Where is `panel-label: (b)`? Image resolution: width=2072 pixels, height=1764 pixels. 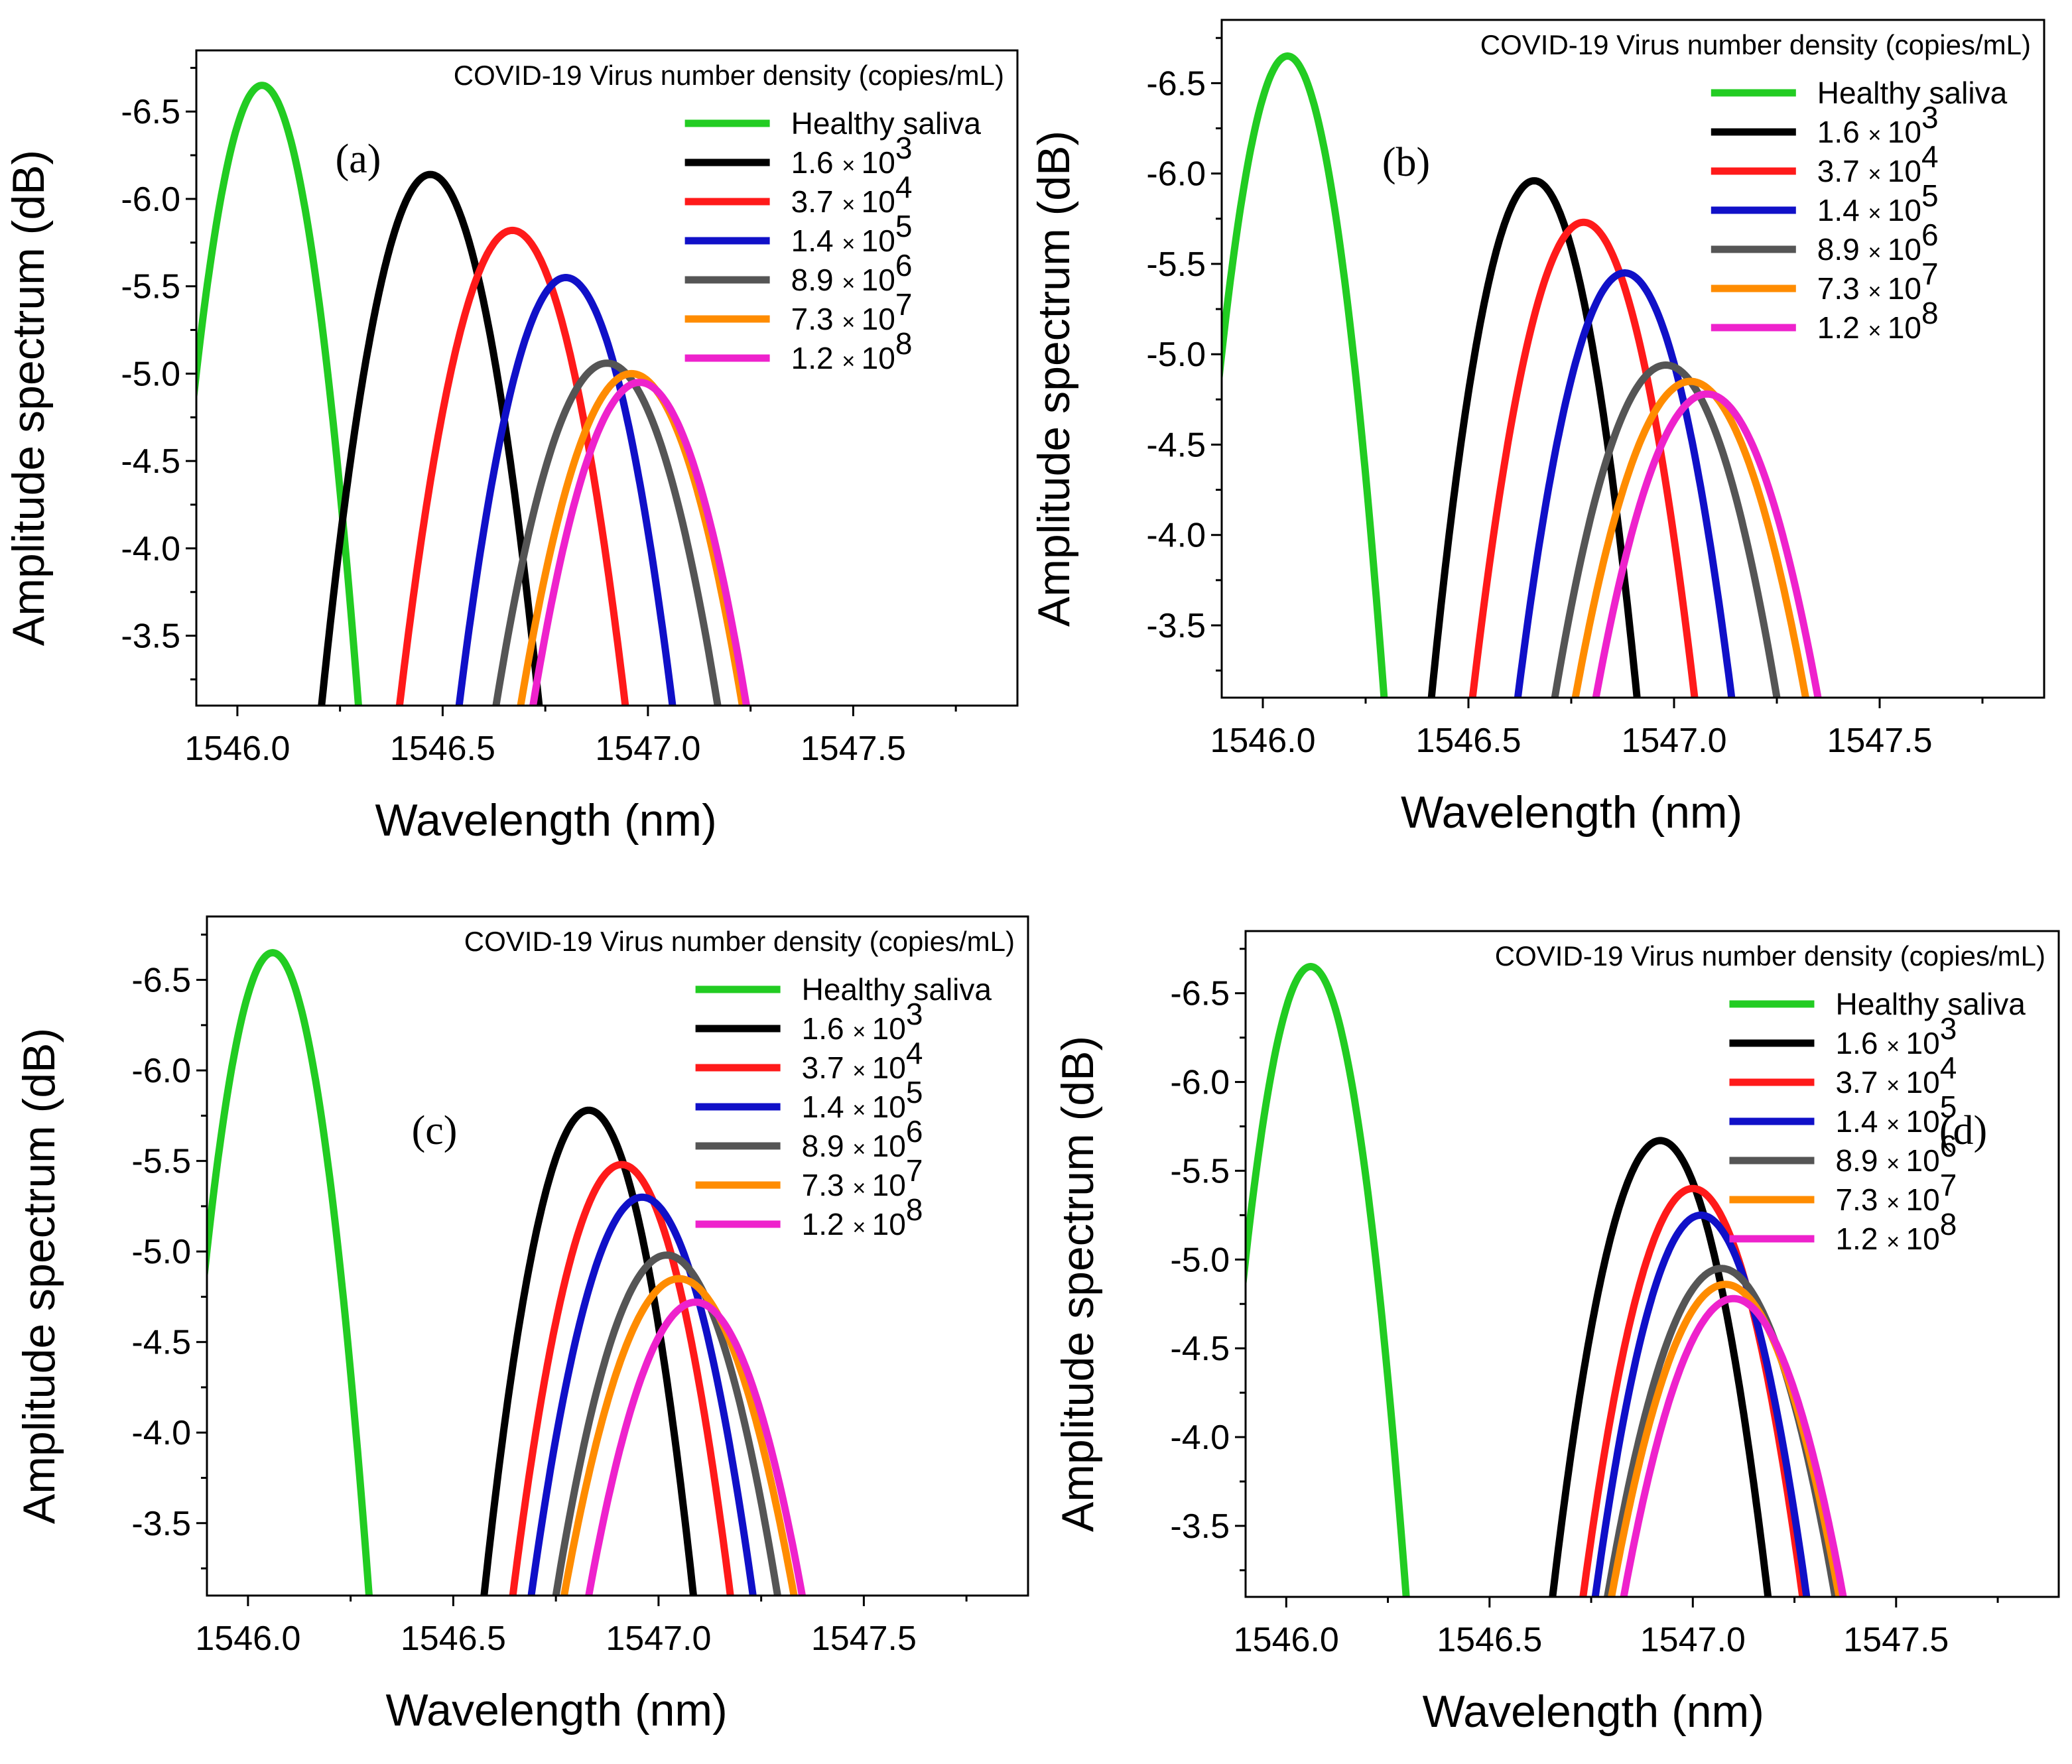
panel-label: (b) is located at coordinates (1406, 162).